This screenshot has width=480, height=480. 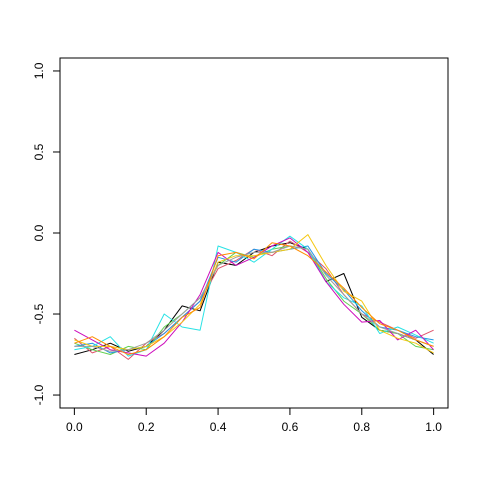 I want to click on y-tick-label: -0.5, so click(x=39, y=313).